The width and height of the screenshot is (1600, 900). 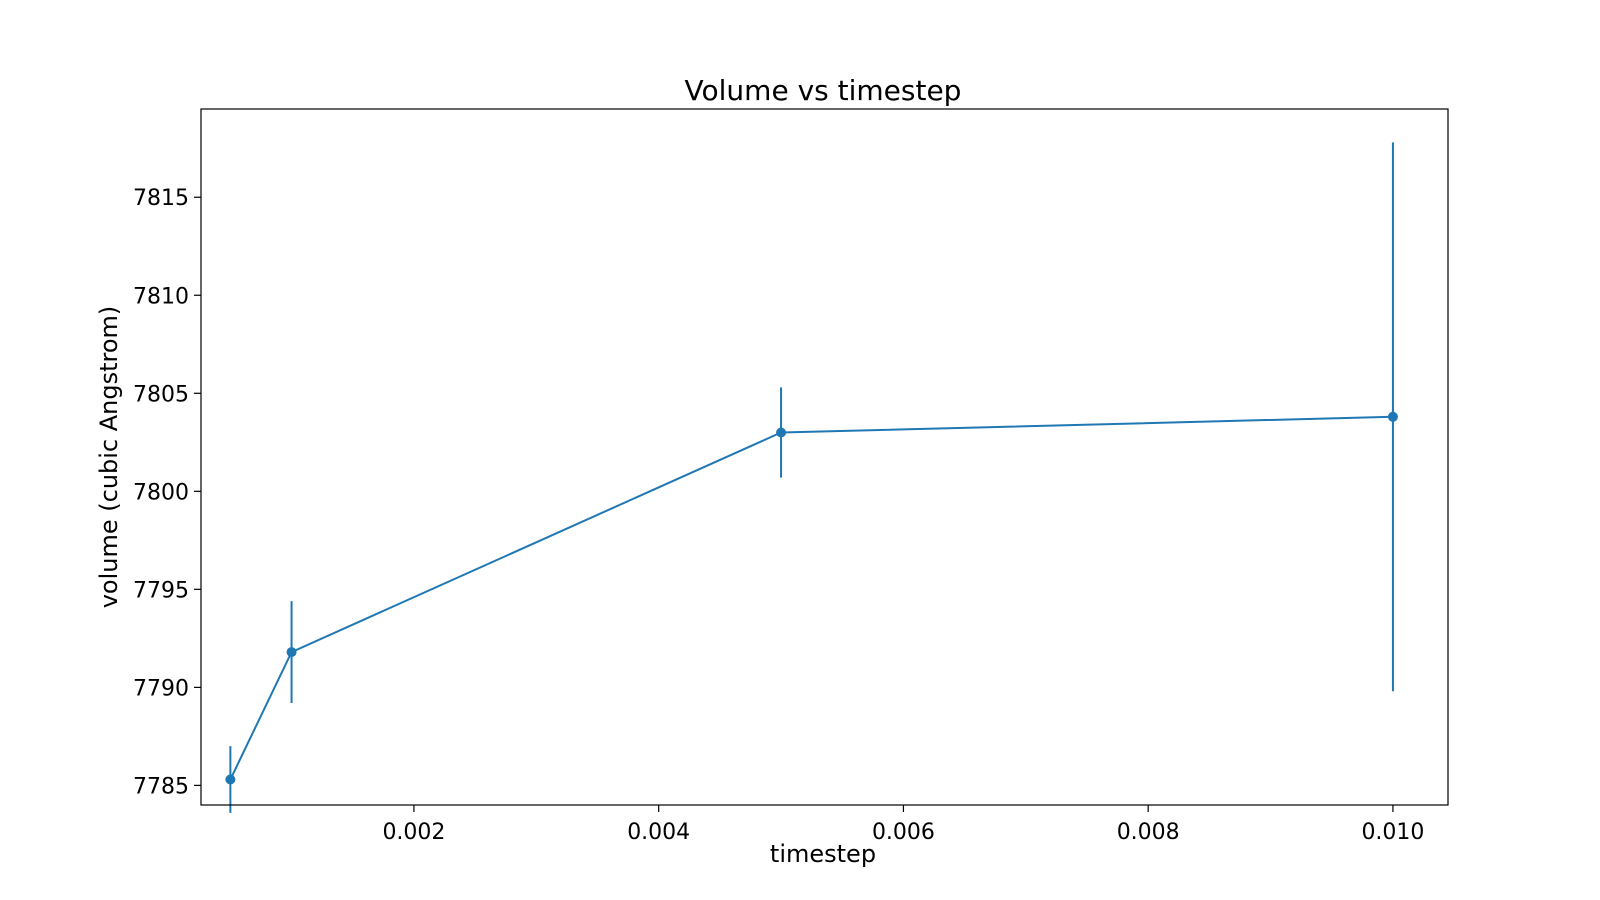 I want to click on y-tick-label: 7800, so click(x=161, y=492).